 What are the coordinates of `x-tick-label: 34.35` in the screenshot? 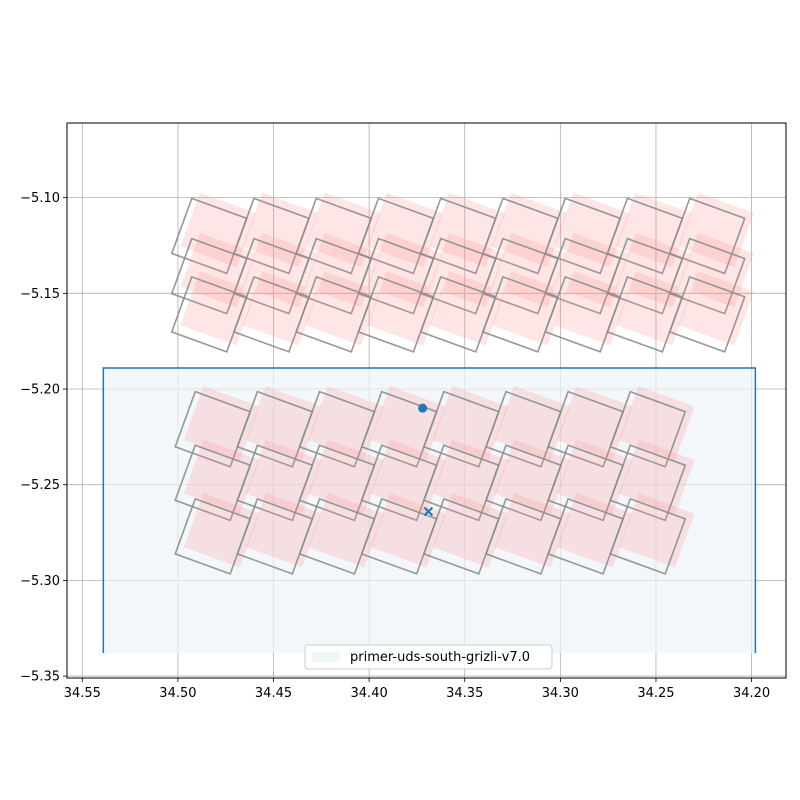 It's located at (464, 693).